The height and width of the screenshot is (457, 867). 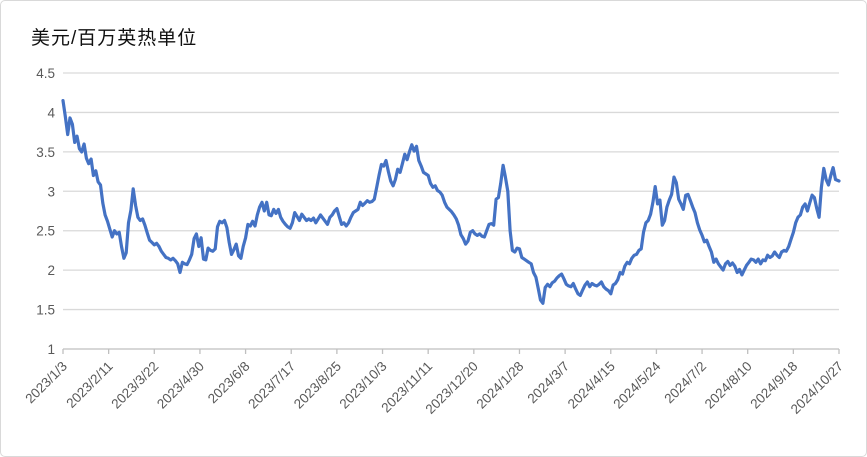 I want to click on chart-title: 美元/百万英热单位, so click(x=114, y=38).